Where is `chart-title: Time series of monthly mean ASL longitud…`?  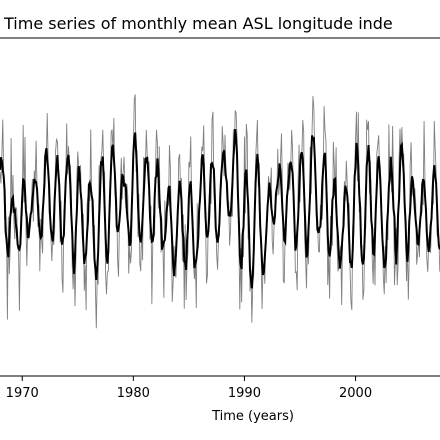
chart-title: Time series of monthly mean ASL longitud… is located at coordinates (198, 23).